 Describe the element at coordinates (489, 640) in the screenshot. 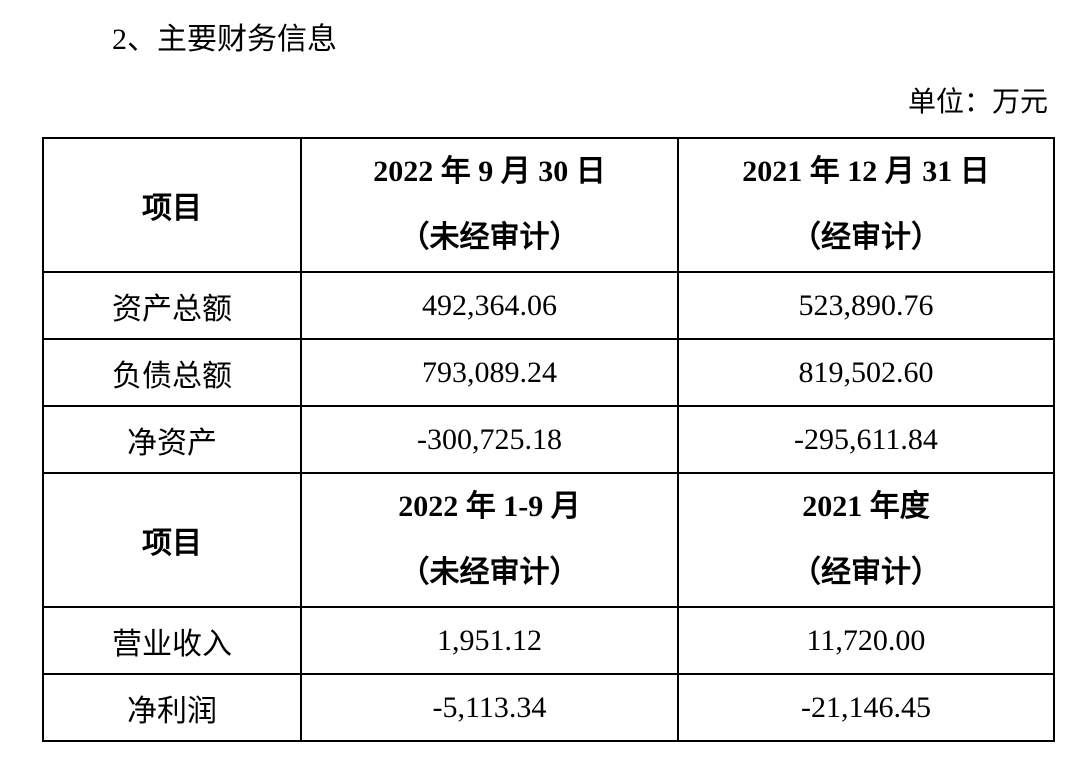

I see `value-cell: 1,951.12` at that location.